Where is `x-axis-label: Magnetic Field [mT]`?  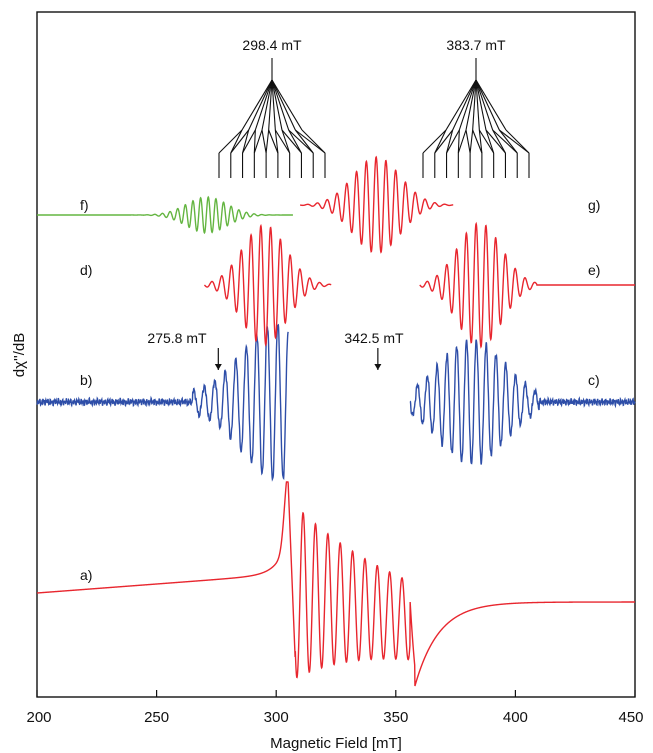 x-axis-label: Magnetic Field [mT] is located at coordinates (336, 743).